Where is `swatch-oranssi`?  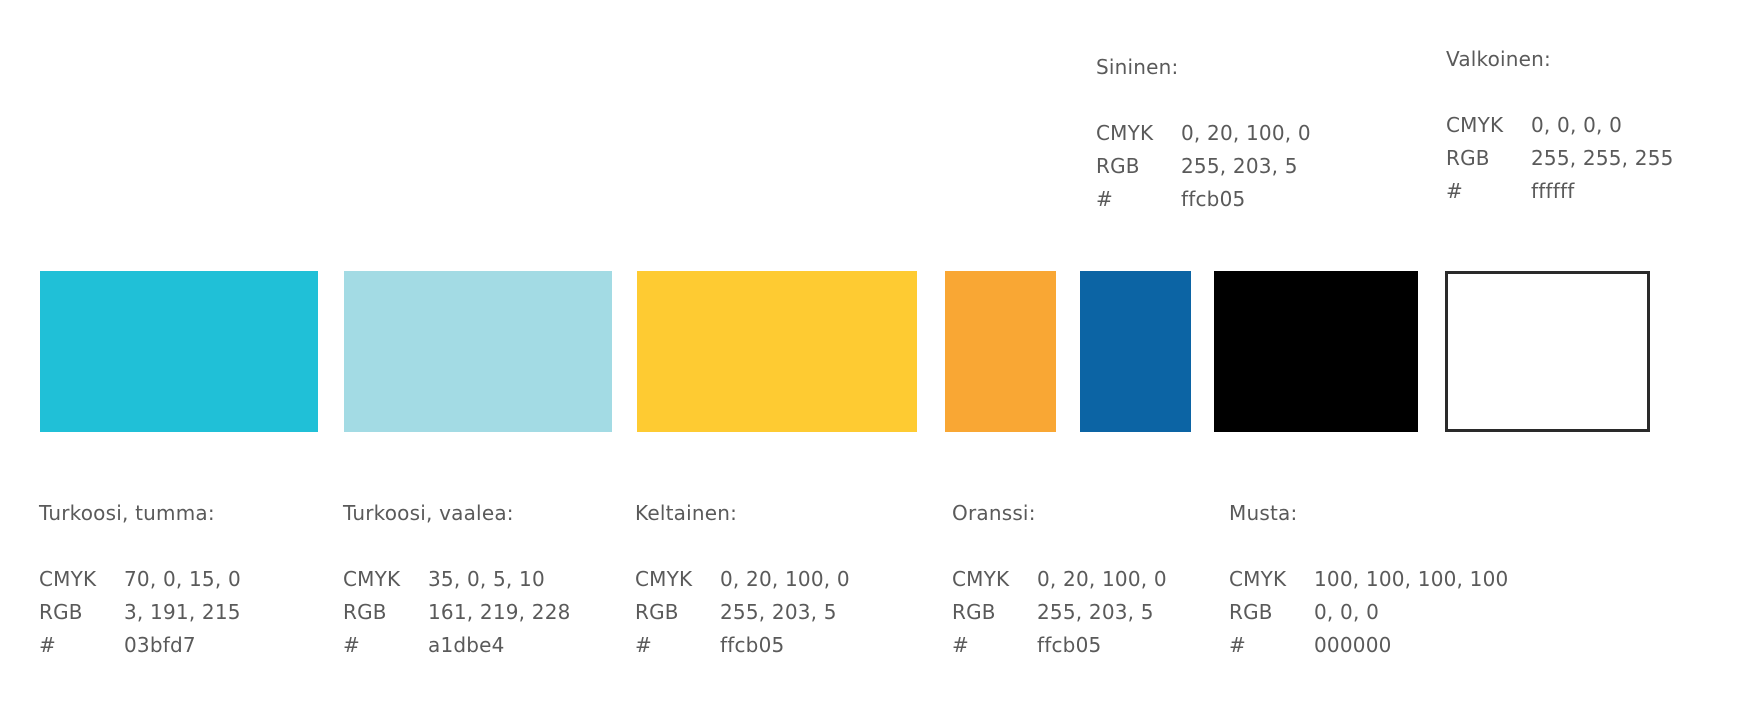
swatch-oranssi is located at coordinates (1000, 351).